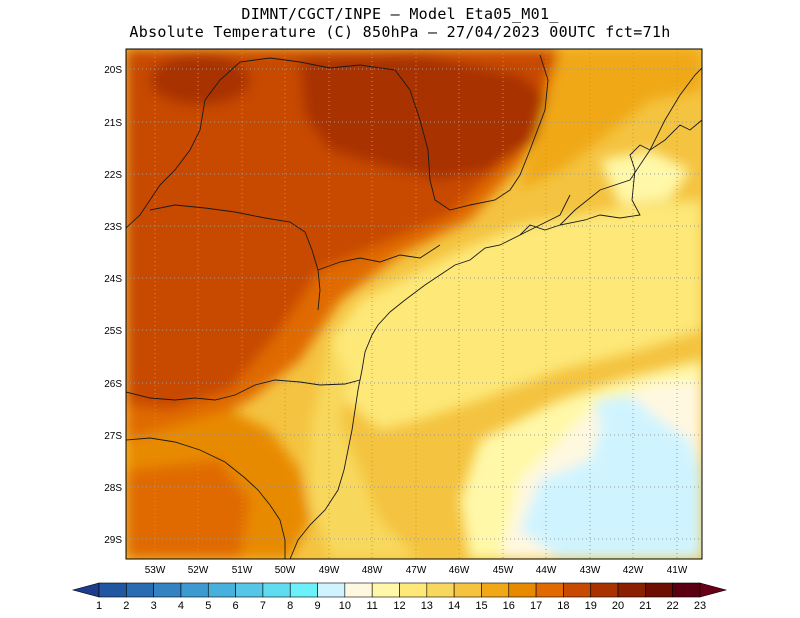  What do you see at coordinates (155, 570) in the screenshot?
I see `lon-label: 53W` at bounding box center [155, 570].